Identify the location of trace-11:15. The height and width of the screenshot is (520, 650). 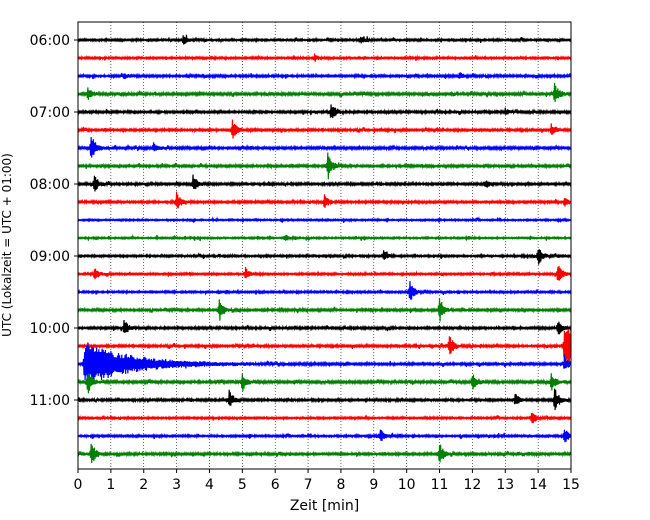
(324, 418).